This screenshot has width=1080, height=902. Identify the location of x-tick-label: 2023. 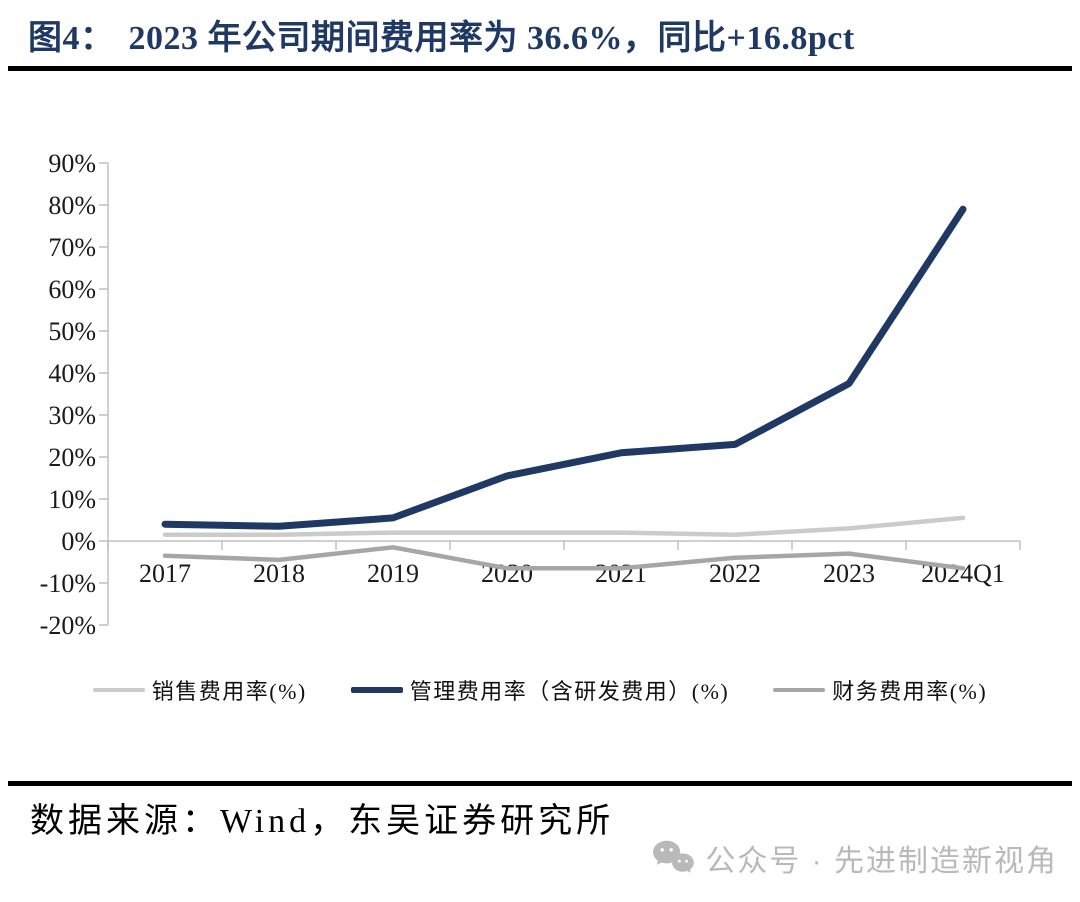
(849, 573).